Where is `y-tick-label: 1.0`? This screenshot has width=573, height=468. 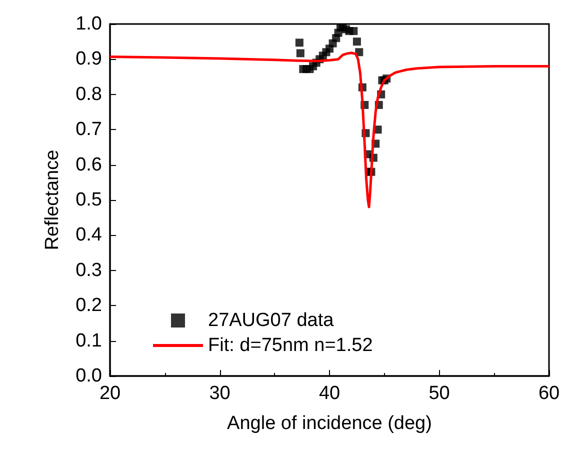
y-tick-label: 1.0 is located at coordinates (89, 24).